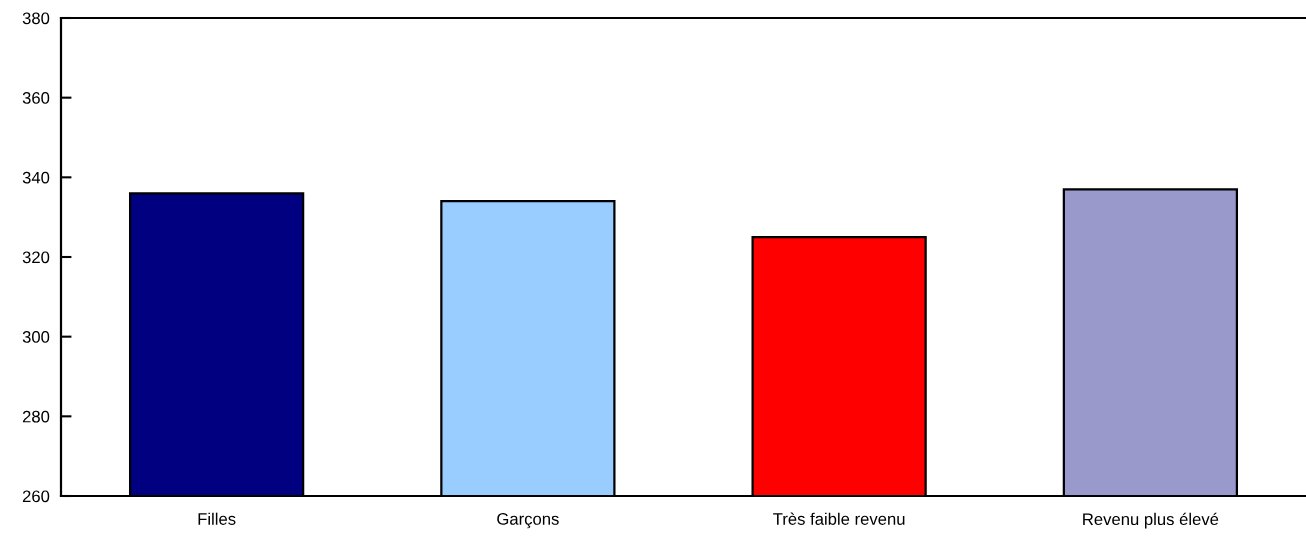 Image resolution: width=1306 pixels, height=539 pixels. Describe the element at coordinates (839, 518) in the screenshot. I see `x-tick-label: Très faible revenu` at that location.